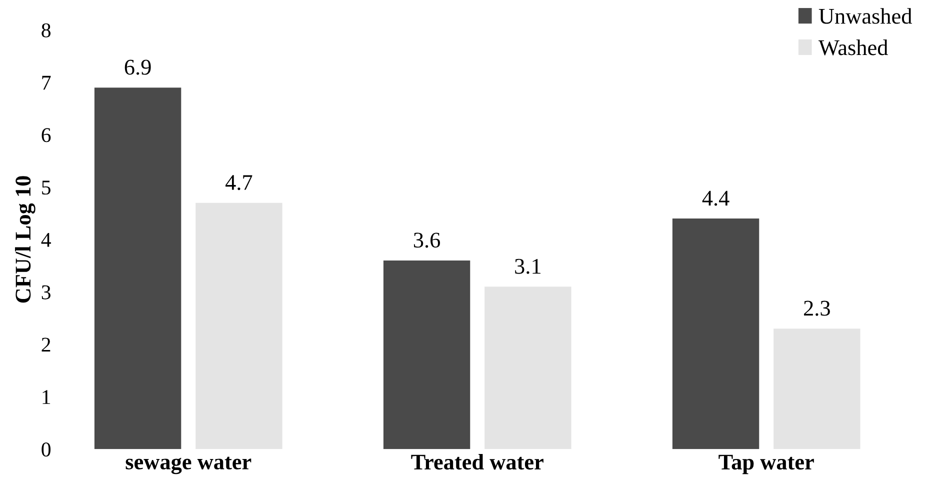 The width and height of the screenshot is (936, 499). Describe the element at coordinates (46, 187) in the screenshot. I see `y-tick-label: 5` at that location.